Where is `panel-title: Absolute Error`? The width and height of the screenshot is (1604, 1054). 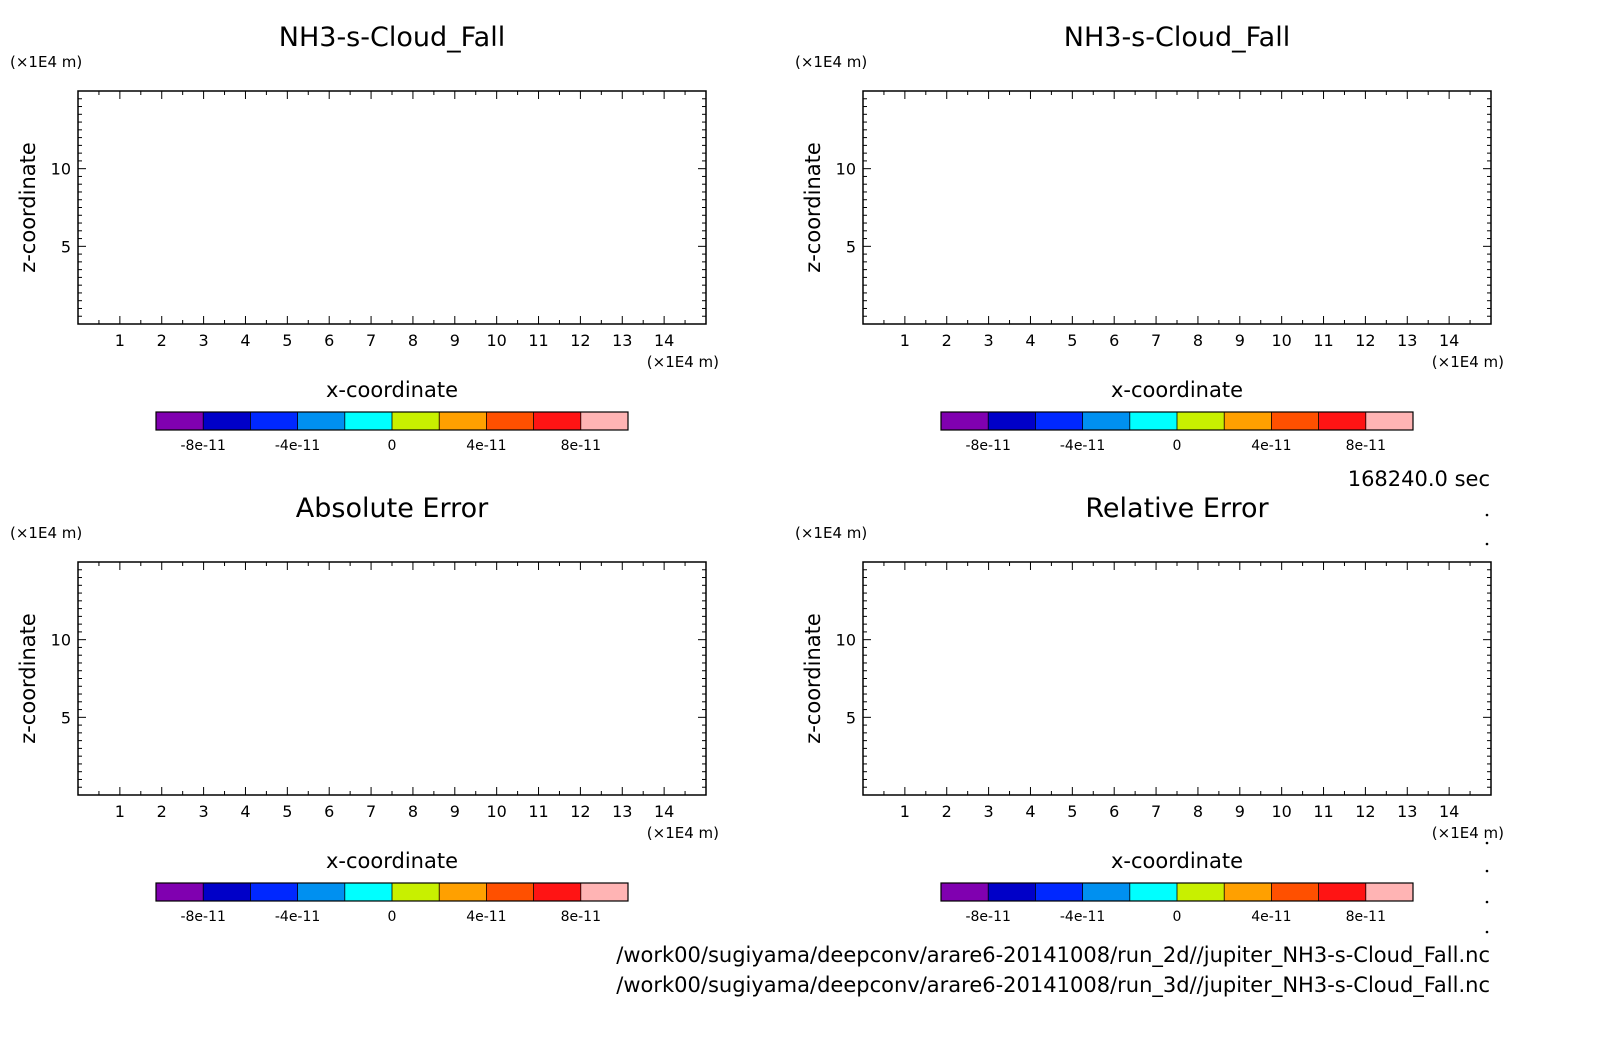
panel-title: Absolute Error is located at coordinates (392, 508).